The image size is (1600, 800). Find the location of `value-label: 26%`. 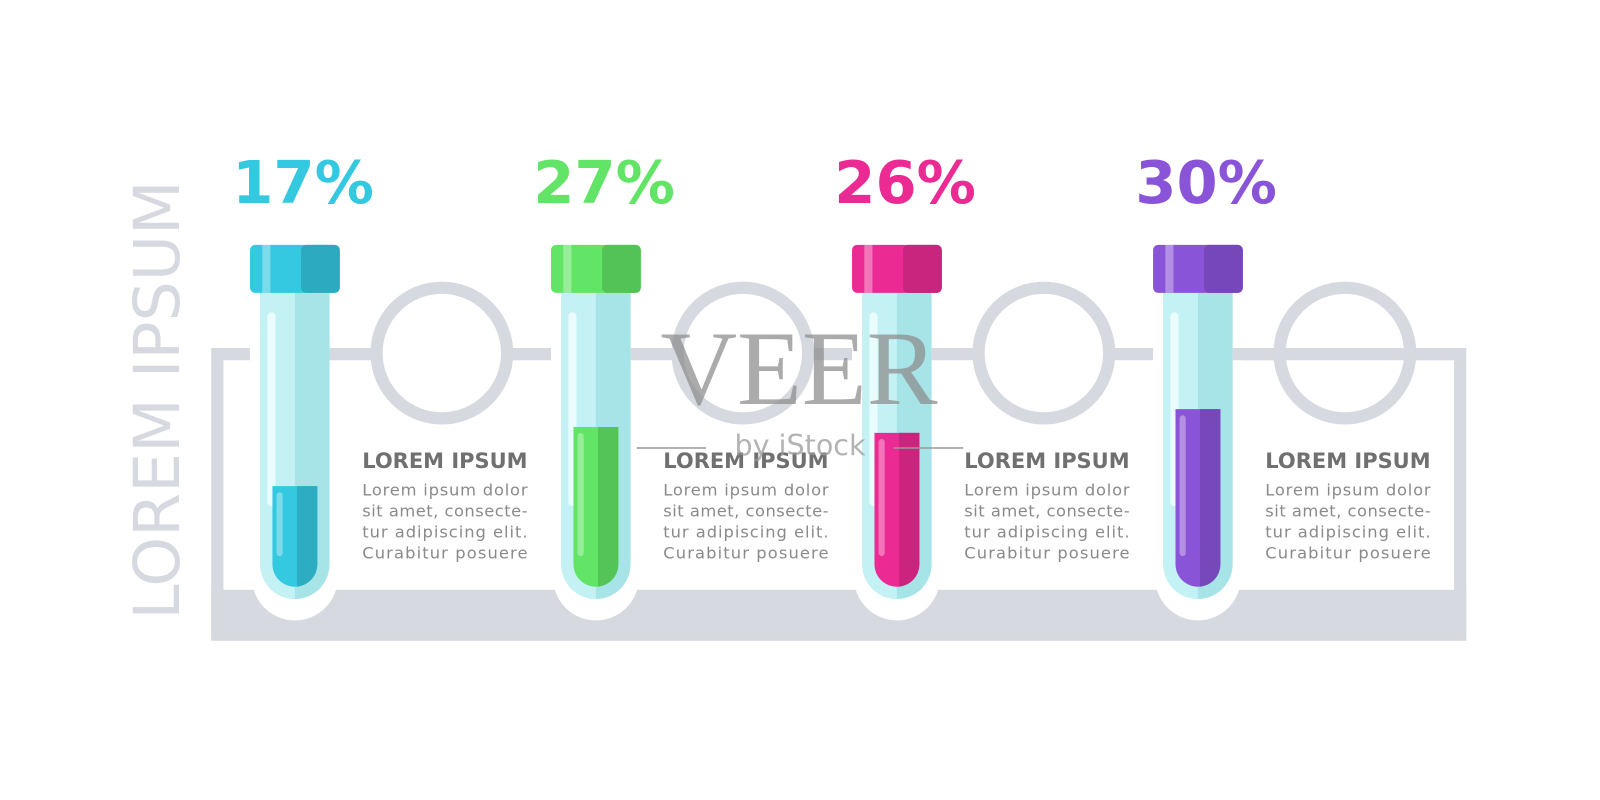

value-label: 26% is located at coordinates (905, 182).